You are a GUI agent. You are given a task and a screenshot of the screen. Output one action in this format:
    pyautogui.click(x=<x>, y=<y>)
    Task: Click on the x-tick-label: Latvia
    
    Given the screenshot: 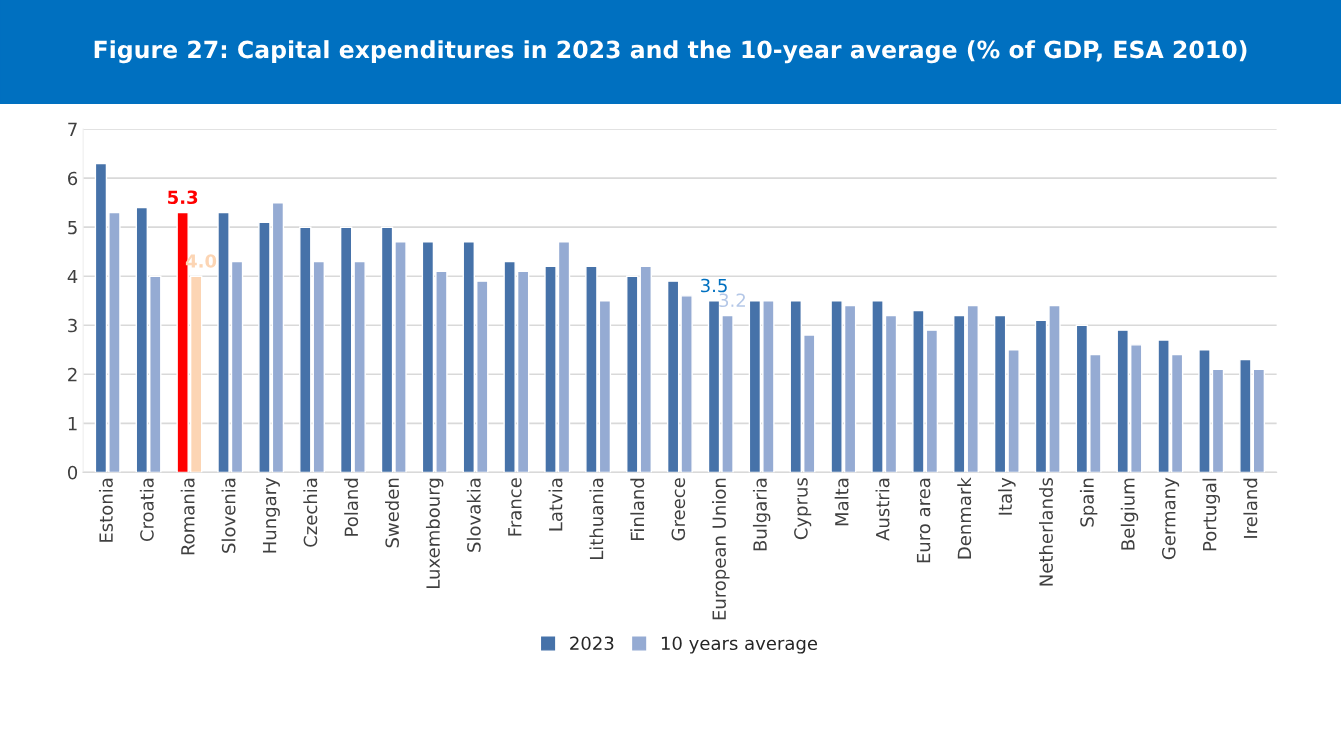 What is the action you would take?
    pyautogui.click(x=555, y=504)
    